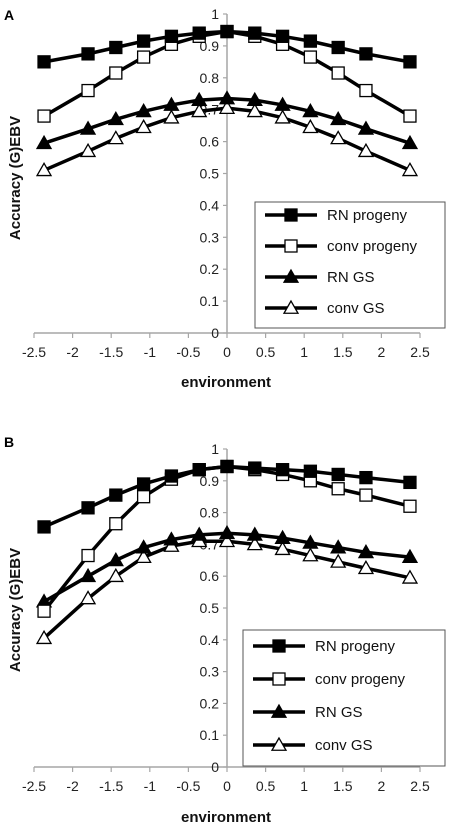  I want to click on legend-entry-label: RN progeny, so click(355, 646).